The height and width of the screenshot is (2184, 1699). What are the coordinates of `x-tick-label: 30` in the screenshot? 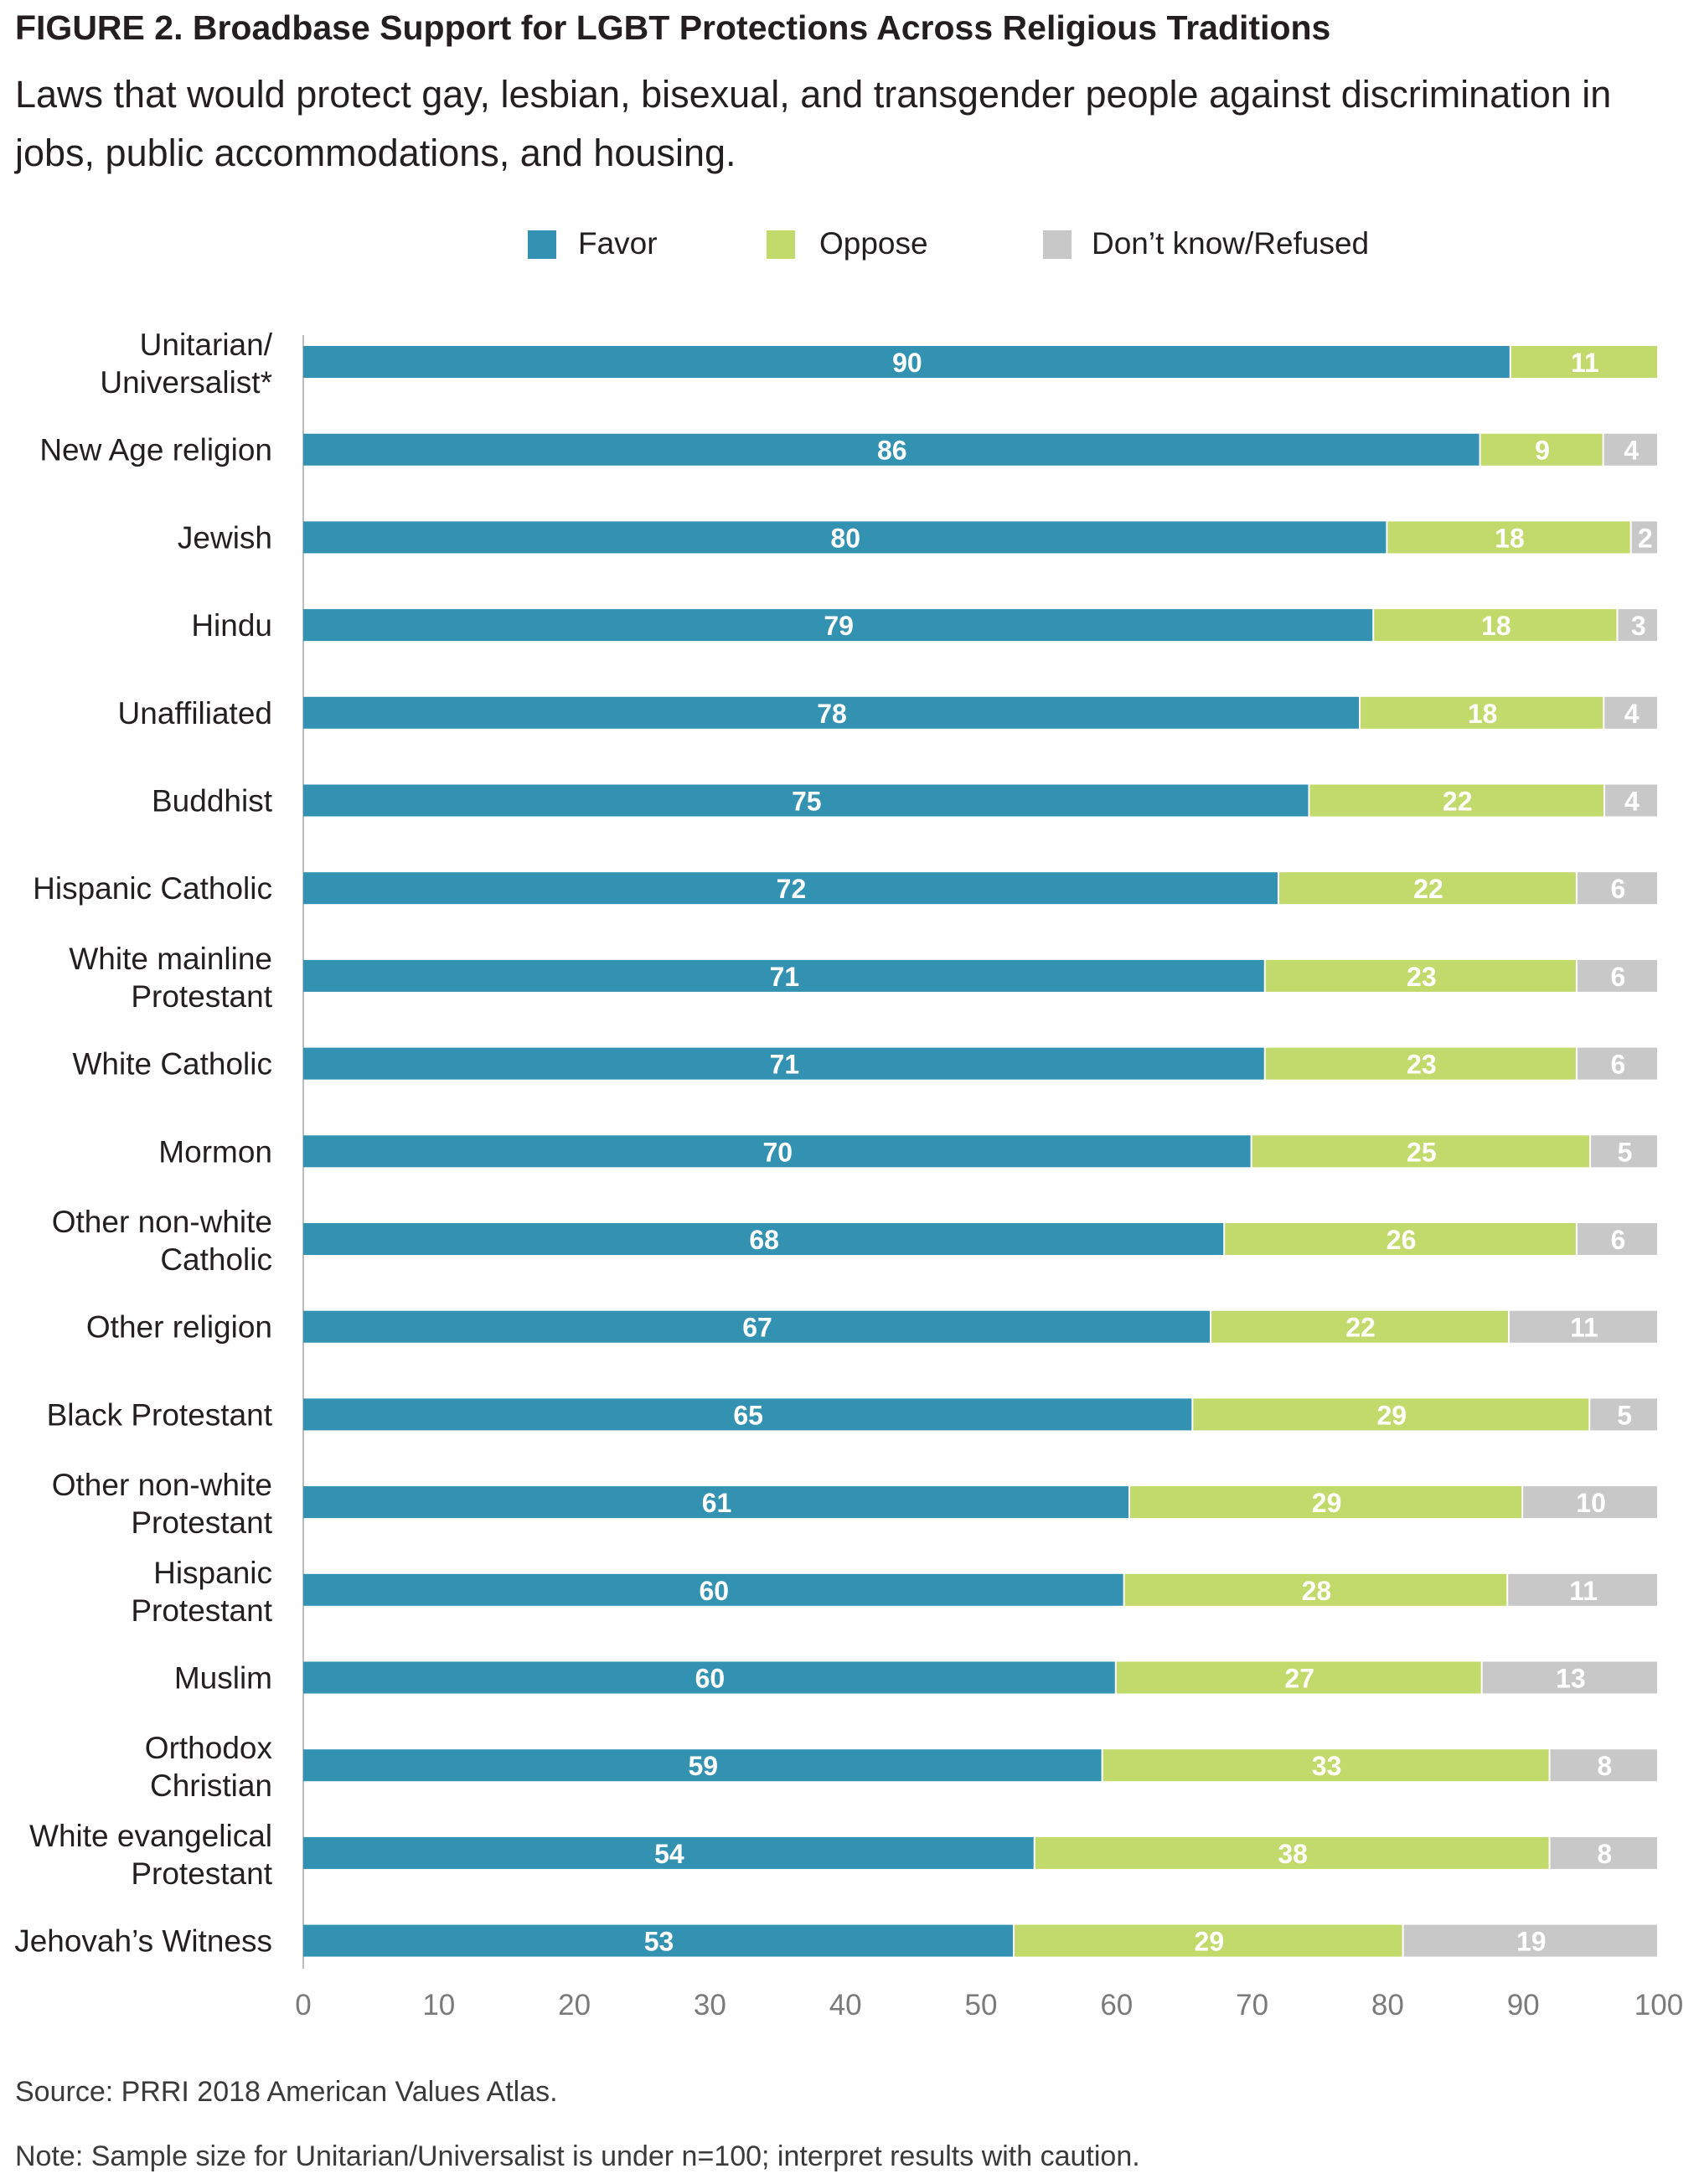 It's located at (710, 2005).